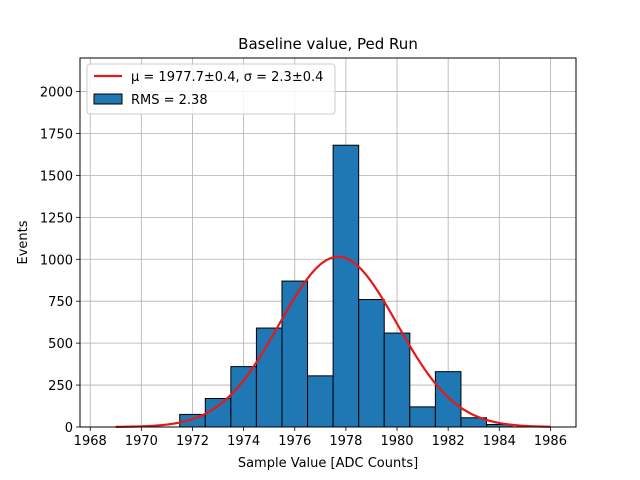  Describe the element at coordinates (243, 441) in the screenshot. I see `x-tick-label: 1974` at that location.